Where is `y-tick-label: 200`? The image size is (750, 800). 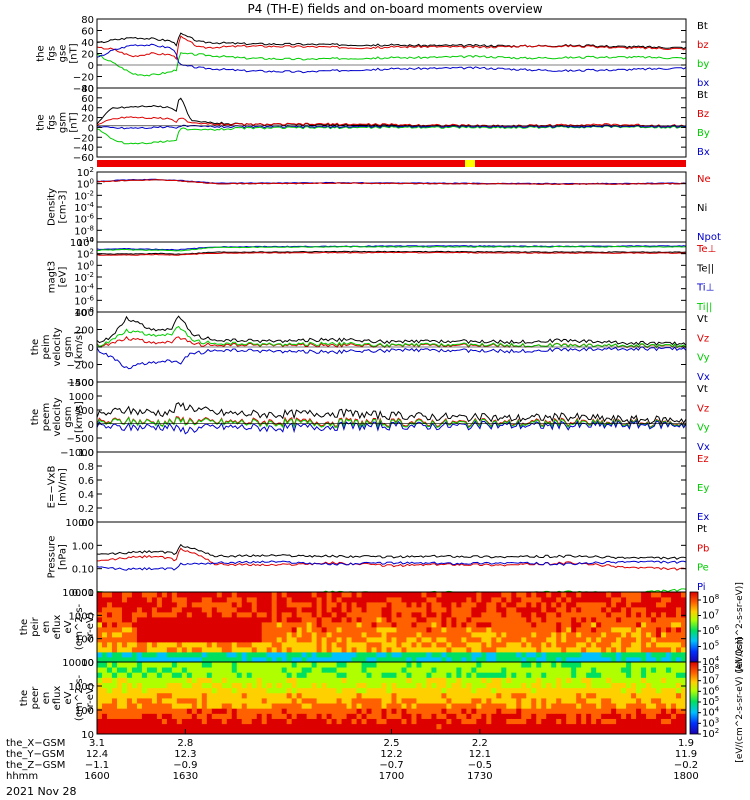 y-tick-label: 200 is located at coordinates (84, 331).